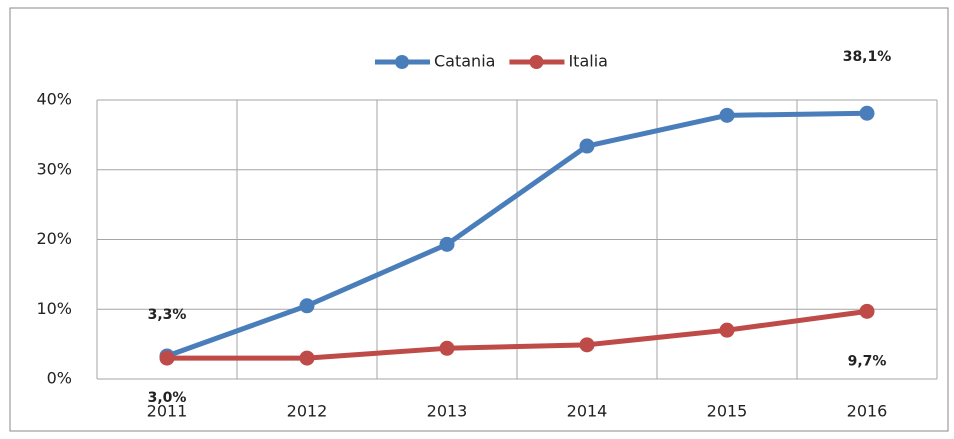  I want to click on series-line, so click(517, 334).